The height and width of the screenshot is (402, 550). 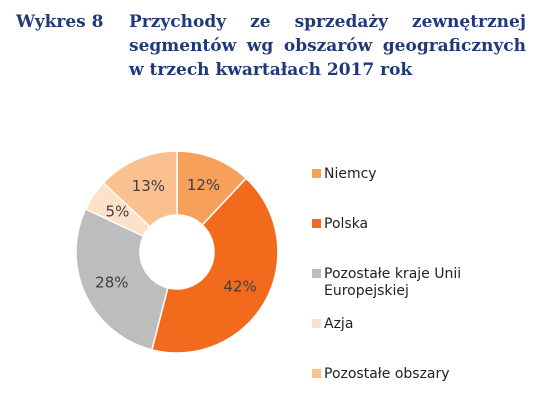 I want to click on legend-label-azja: Azja, so click(x=339, y=324).